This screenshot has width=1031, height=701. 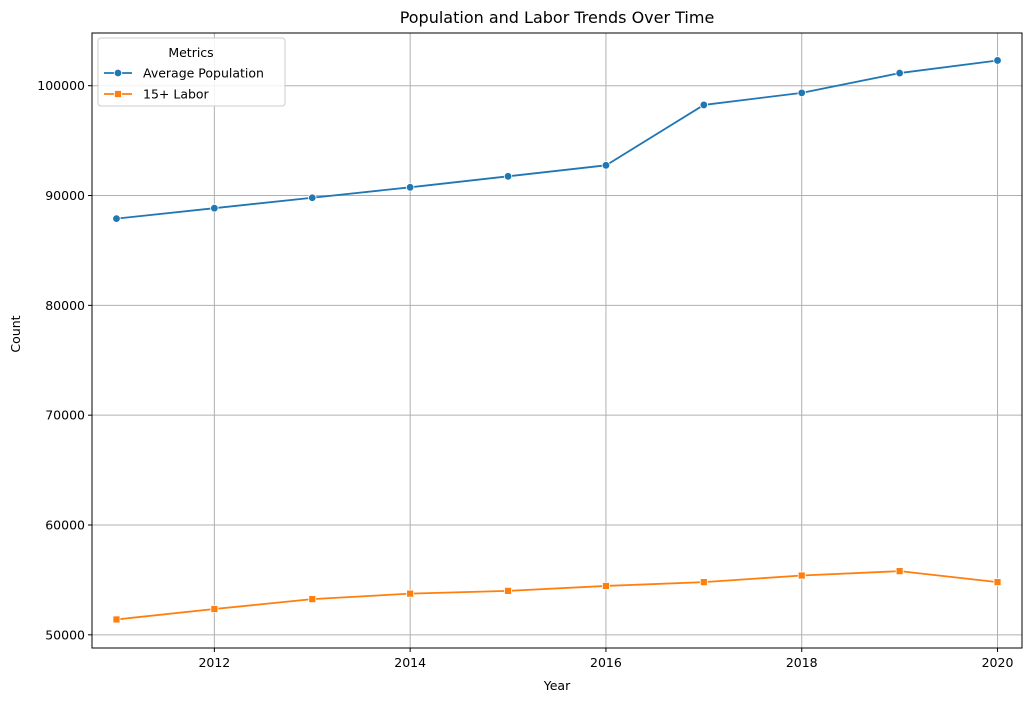 What do you see at coordinates (65, 415) in the screenshot?
I see `y-tick-label: 70000` at bounding box center [65, 415].